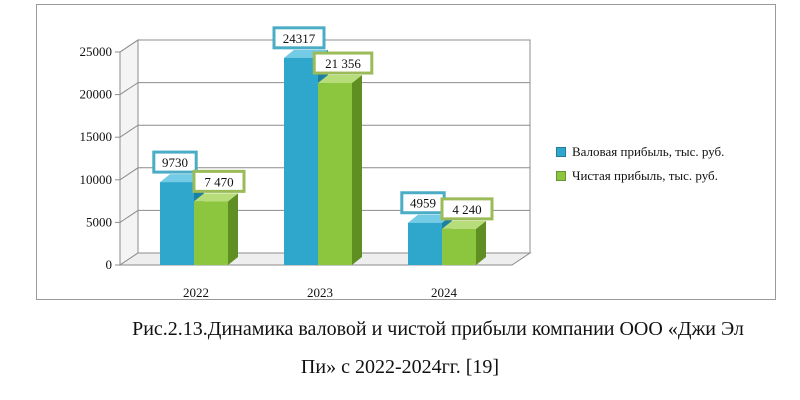  Describe the element at coordinates (96, 94) in the screenshot. I see `y-tick-label: 20000` at that location.